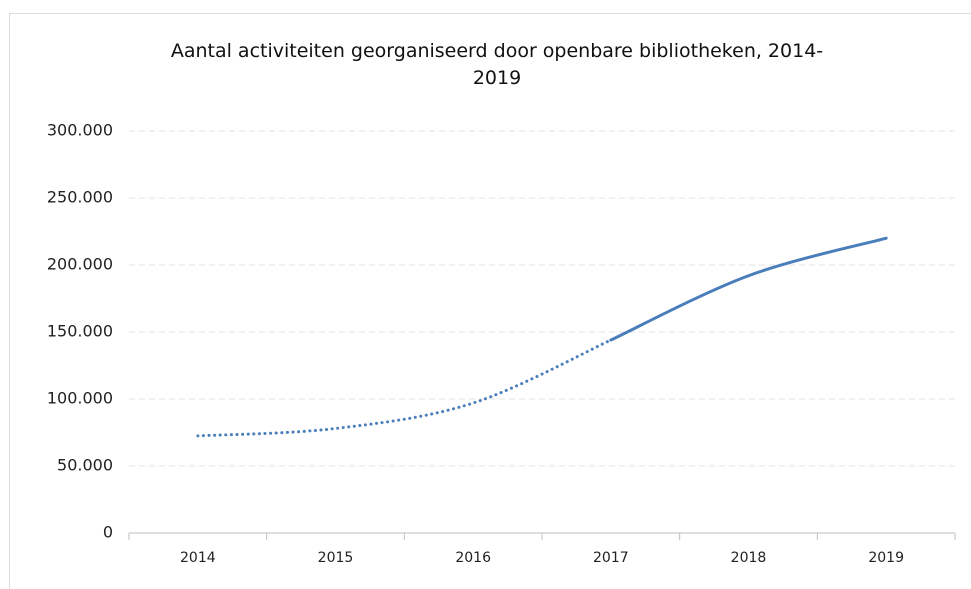  Describe the element at coordinates (473, 558) in the screenshot. I see `x-tick-label: 2016` at that location.